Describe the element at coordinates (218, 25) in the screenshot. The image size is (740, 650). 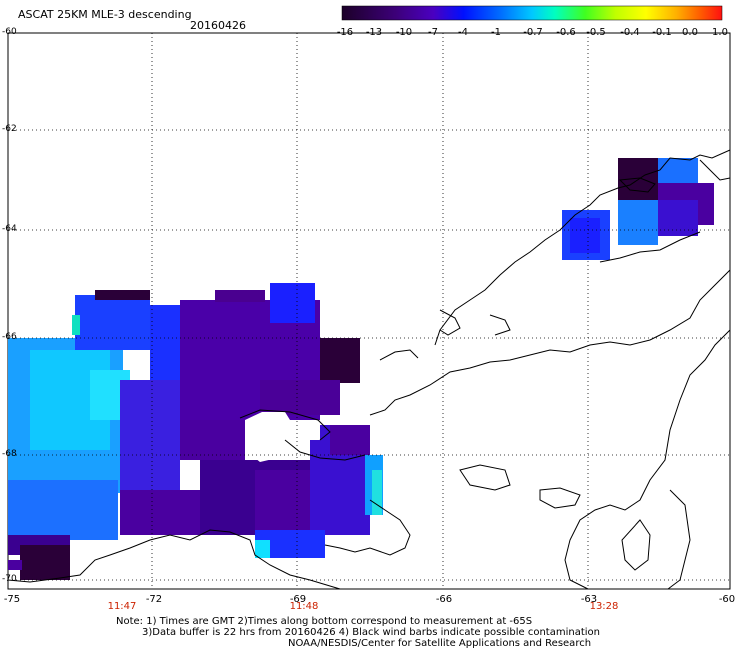
I see `map-date: 20160426` at that location.